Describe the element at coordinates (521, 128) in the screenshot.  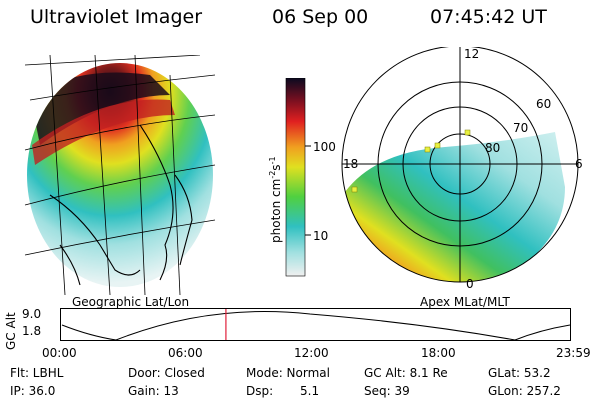
I see `mlat-label-70: 70` at that location.